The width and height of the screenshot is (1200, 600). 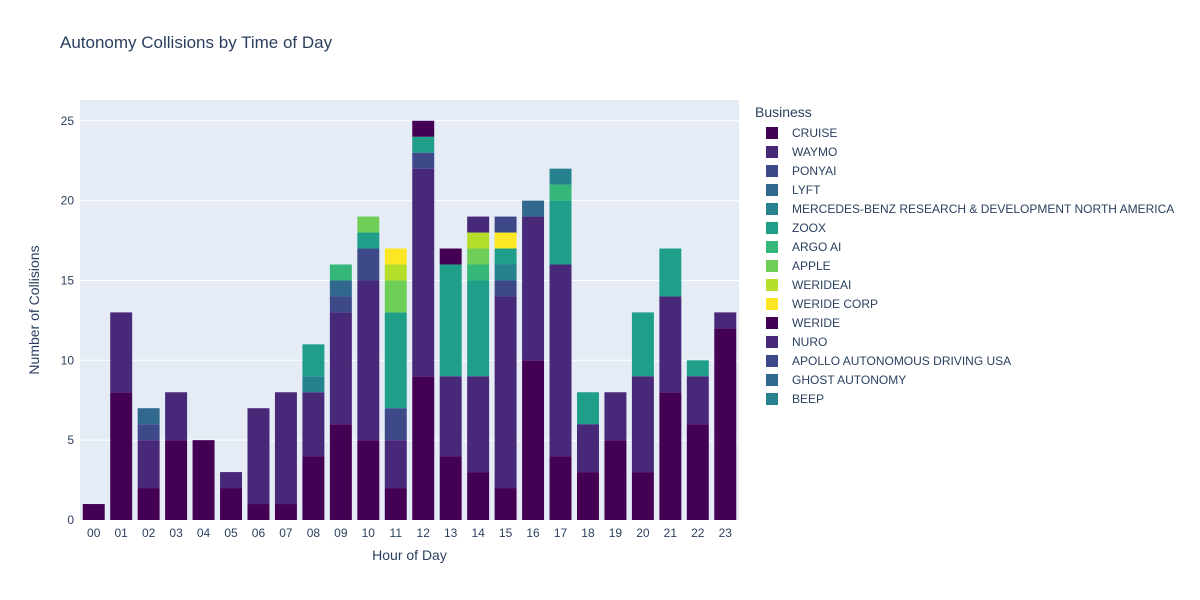 What do you see at coordinates (964, 341) in the screenshot?
I see `legend-item: NURO` at bounding box center [964, 341].